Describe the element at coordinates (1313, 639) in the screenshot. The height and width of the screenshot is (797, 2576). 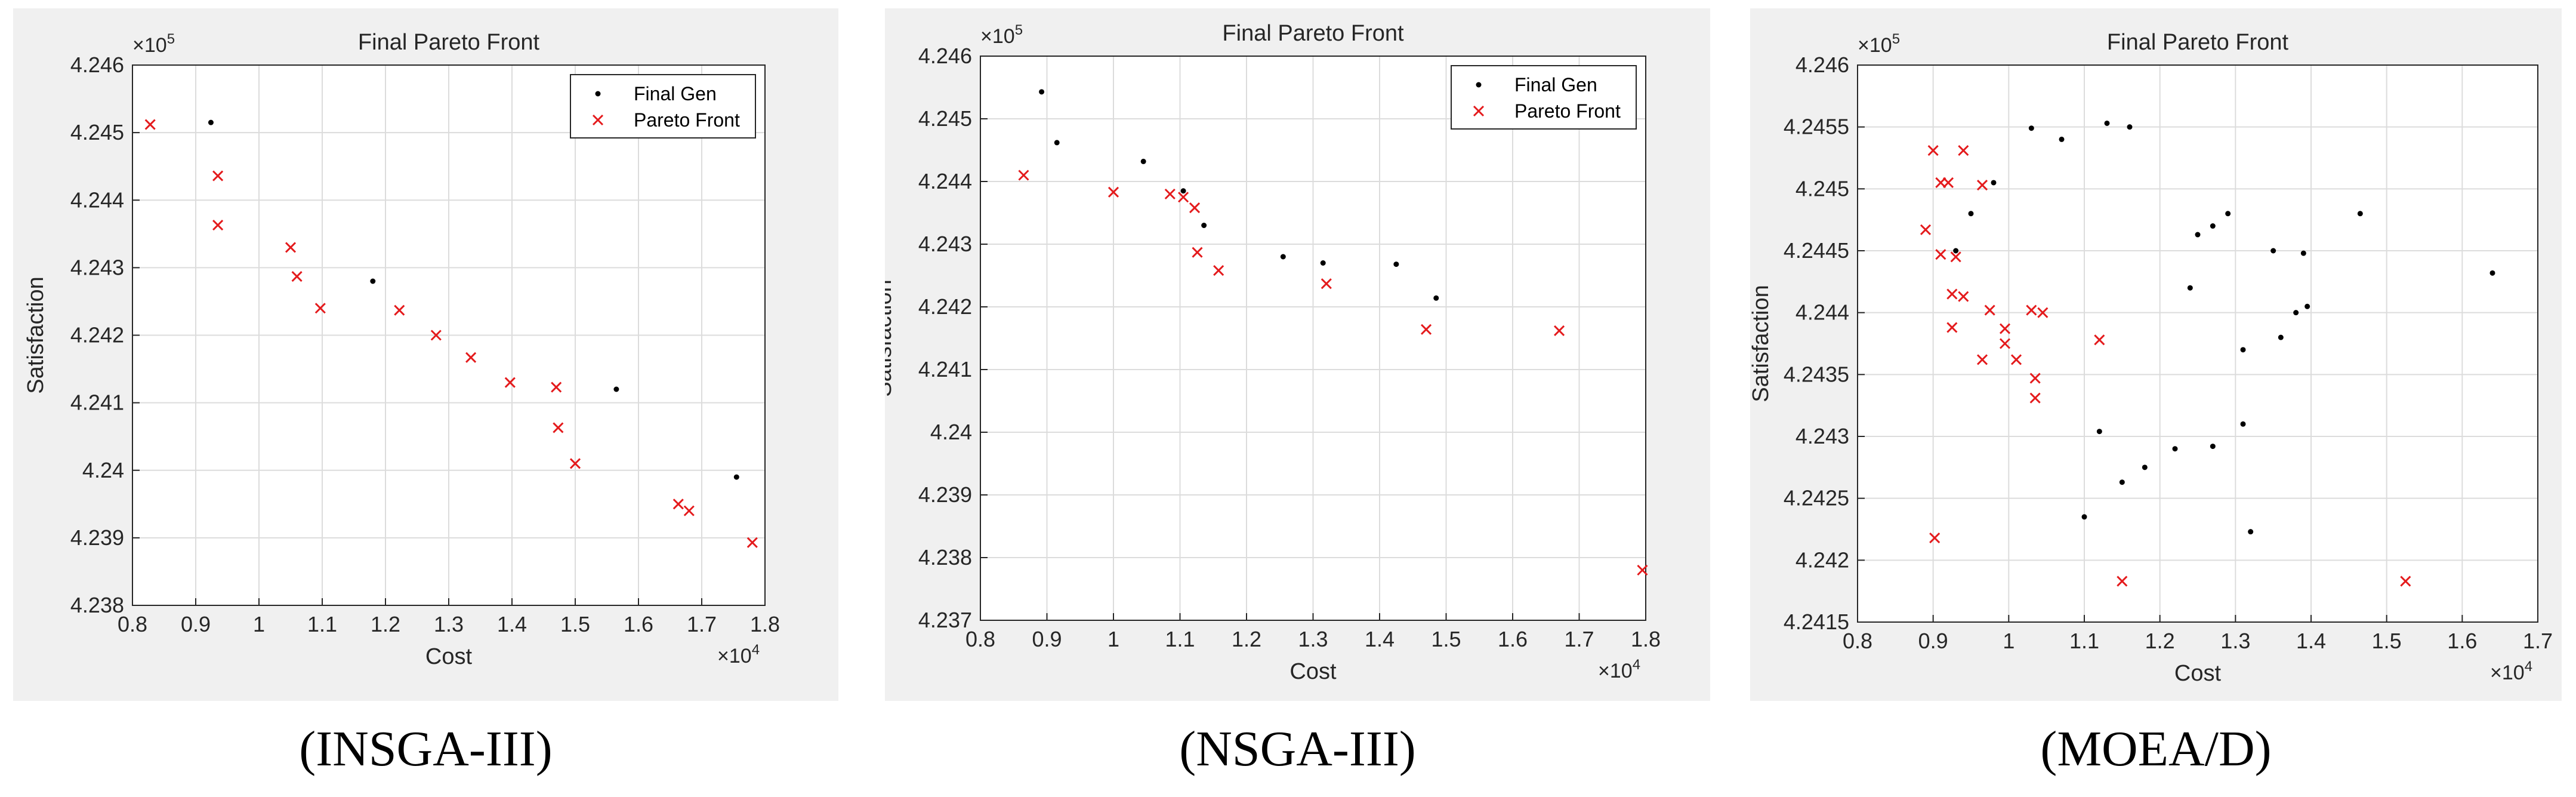
I see `x-tick-label: 1.3` at that location.